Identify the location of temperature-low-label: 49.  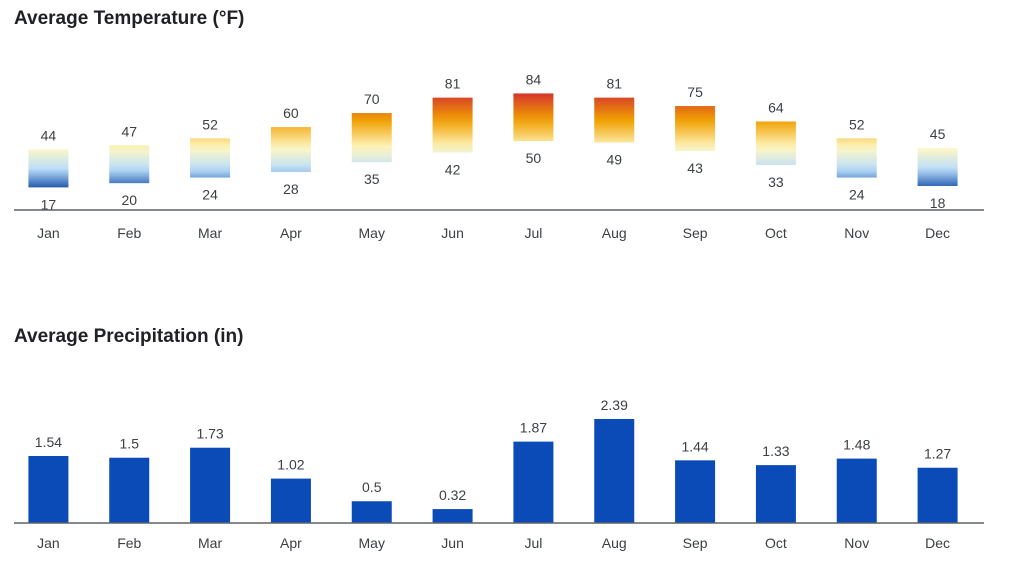
(614, 160).